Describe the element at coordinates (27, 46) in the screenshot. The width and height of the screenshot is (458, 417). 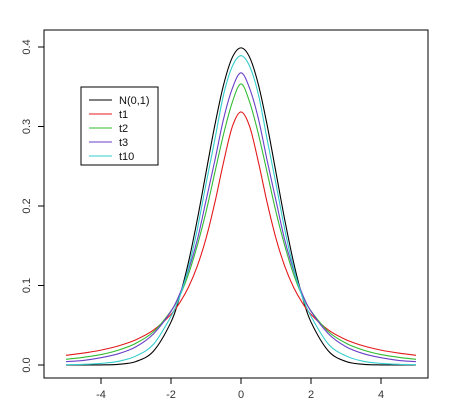
I see `y-tick-label: 0.4` at that location.